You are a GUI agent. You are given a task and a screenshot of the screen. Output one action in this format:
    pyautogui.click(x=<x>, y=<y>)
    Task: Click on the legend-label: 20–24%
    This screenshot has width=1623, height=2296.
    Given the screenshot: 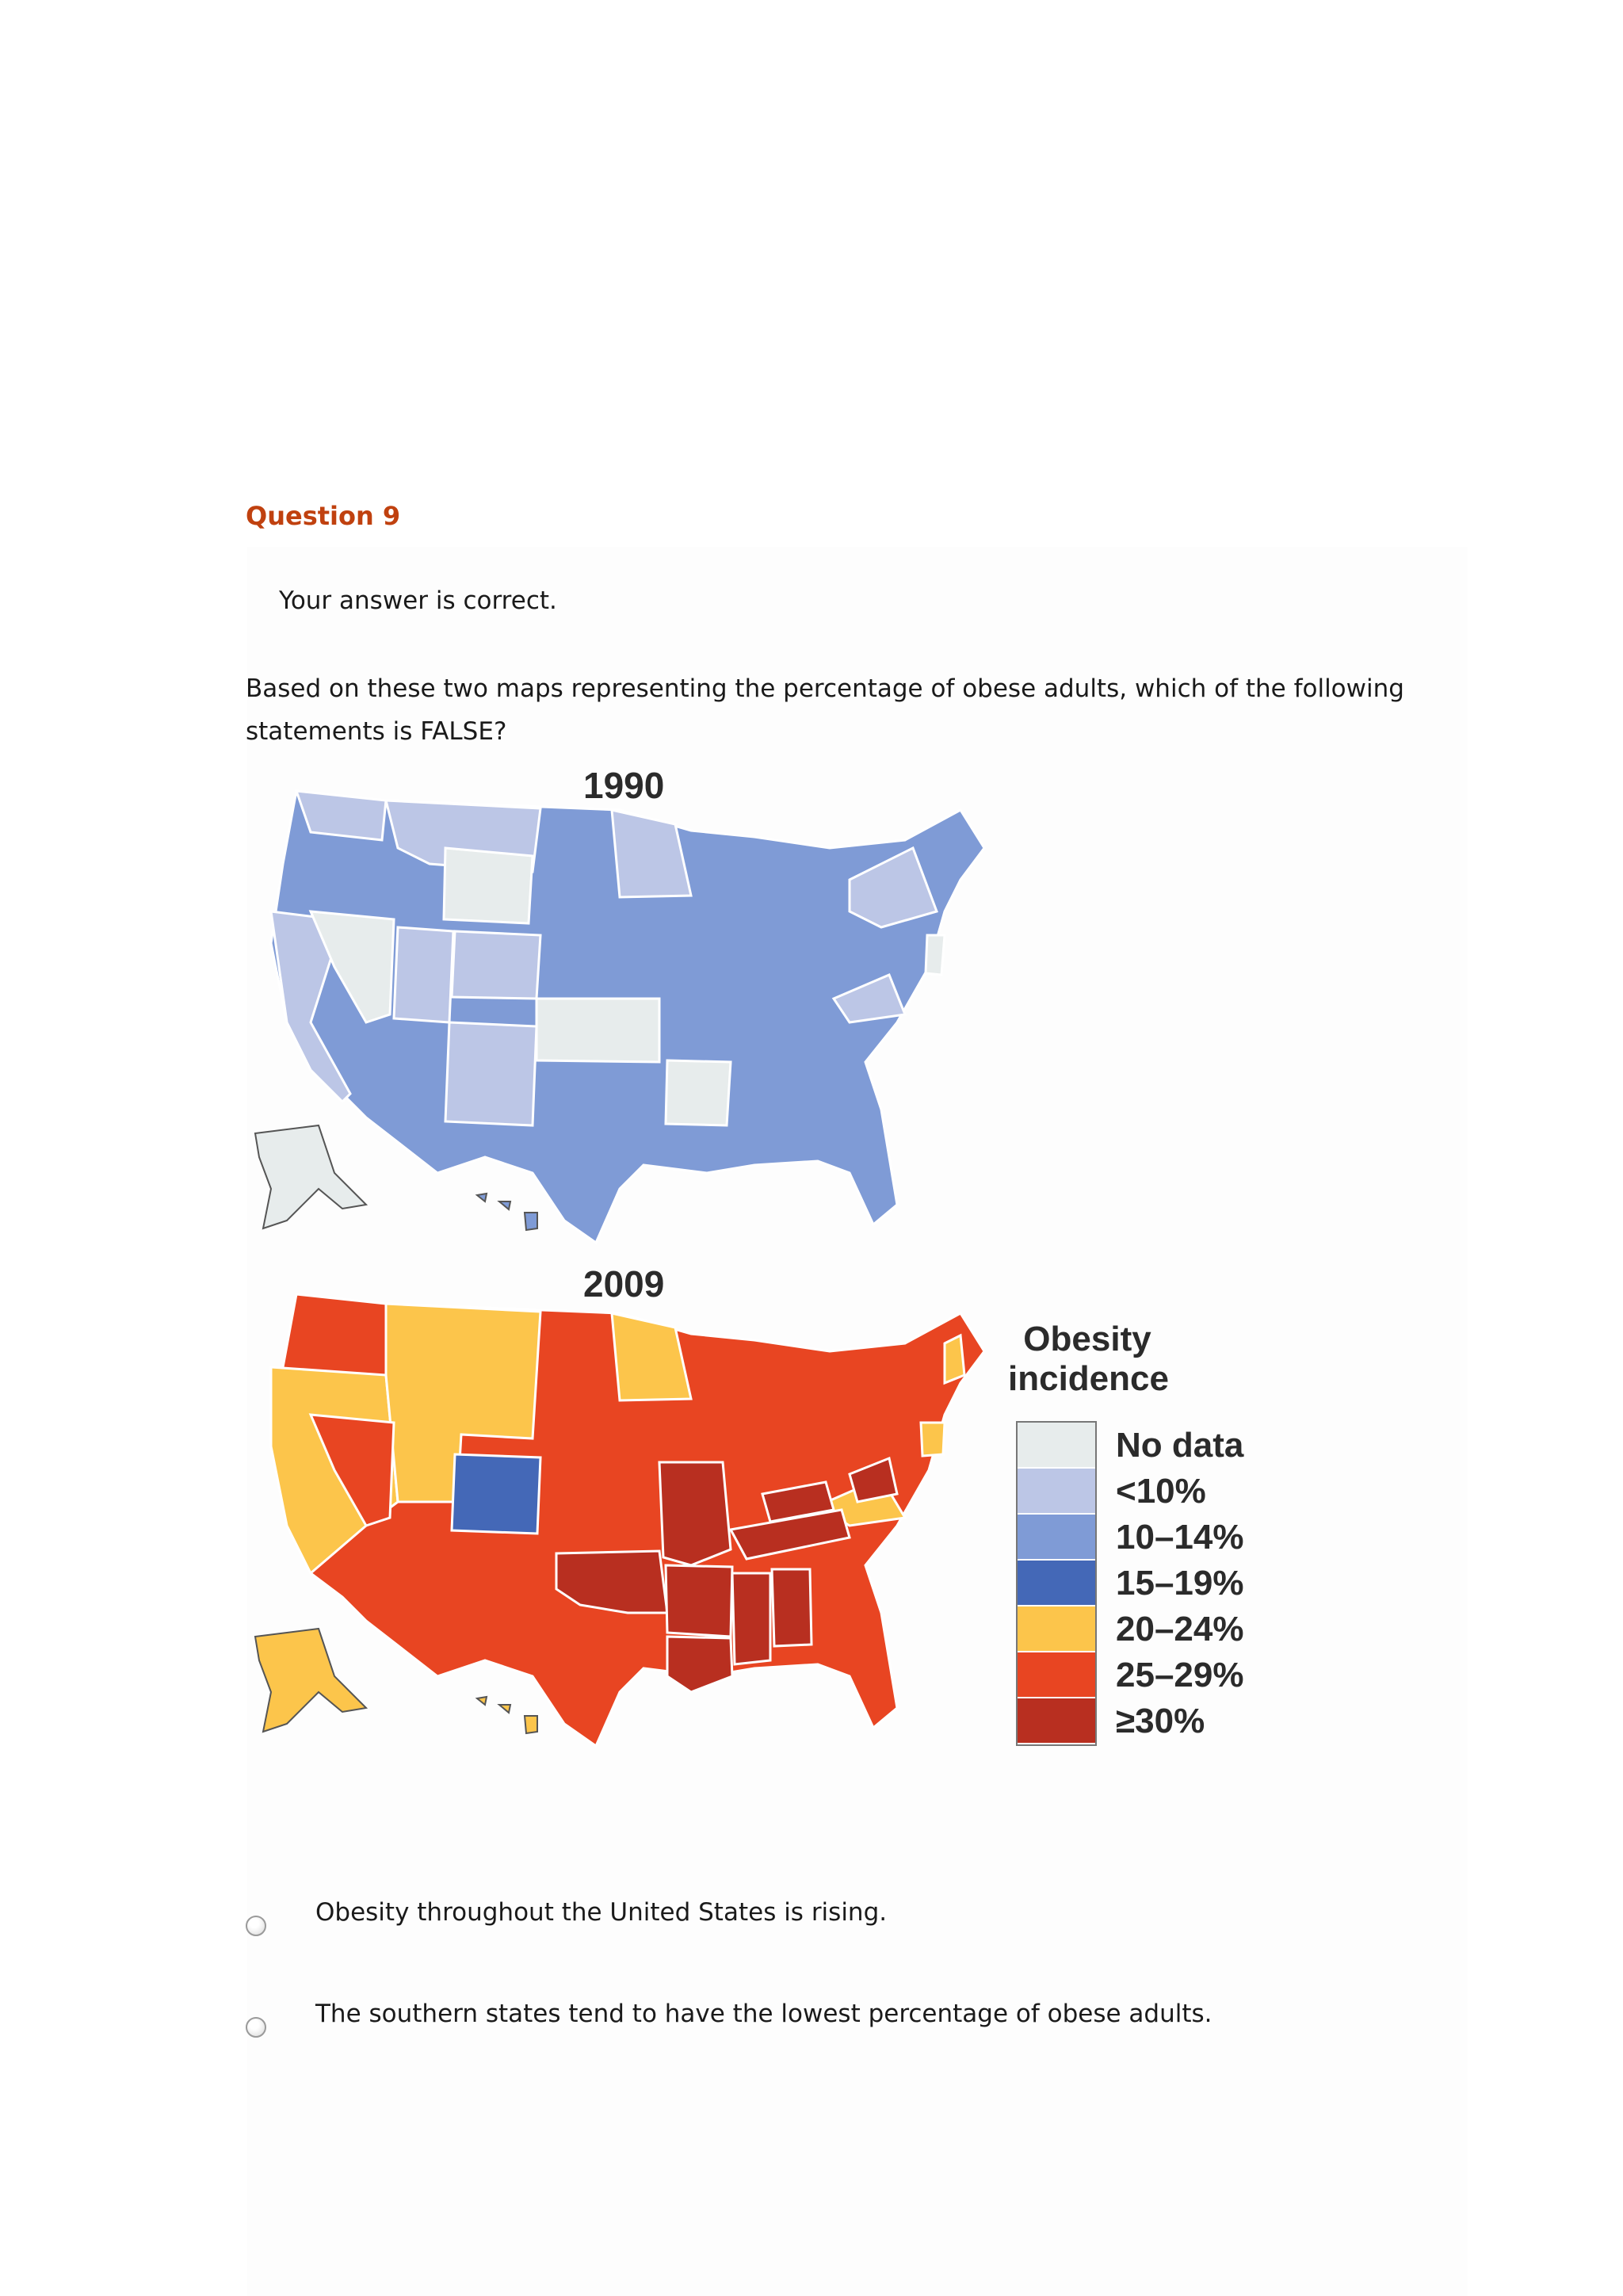 What is the action you would take?
    pyautogui.click(x=1180, y=1629)
    